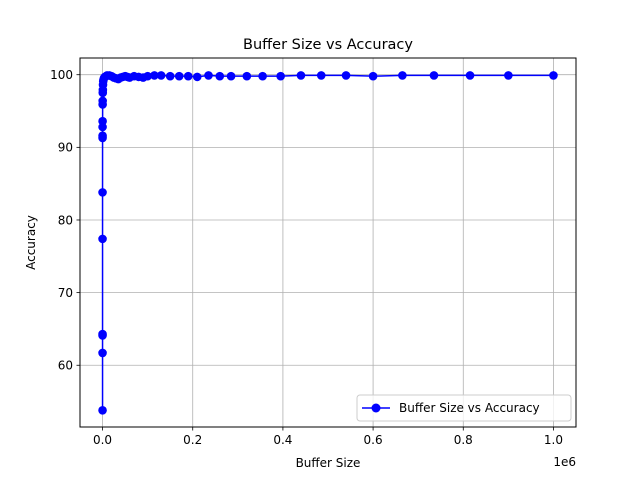  What do you see at coordinates (328, 45) in the screenshot?
I see `chart-title: Buffer Size vs Accuracy` at bounding box center [328, 45].